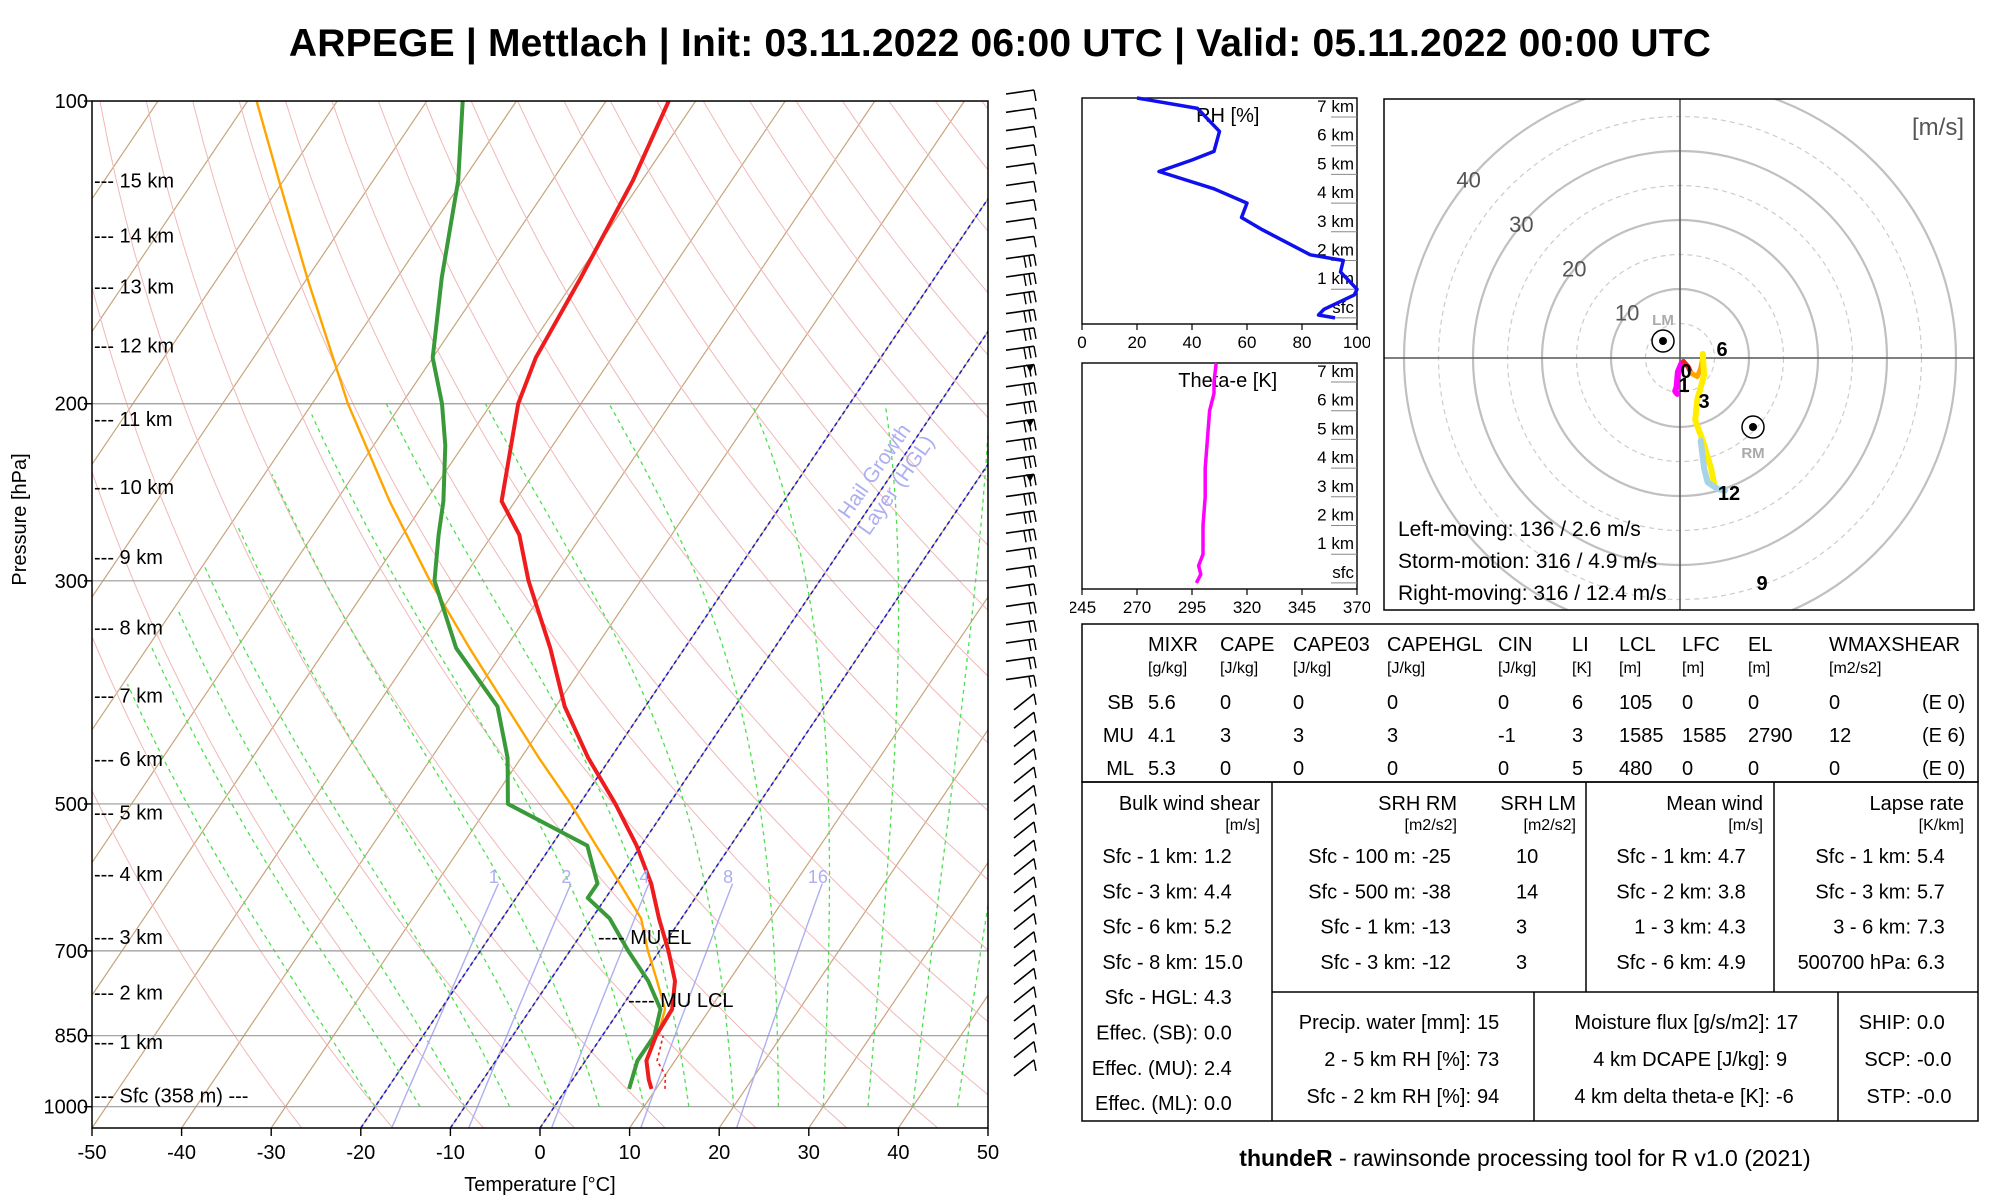  I want to click on params-cell: 480, so click(1635, 769).